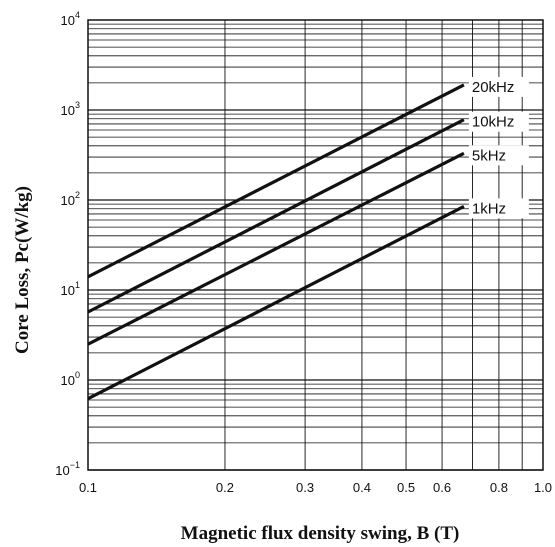  Describe the element at coordinates (67, 469) in the screenshot. I see `y-tick-label: 10⁻¹` at that location.